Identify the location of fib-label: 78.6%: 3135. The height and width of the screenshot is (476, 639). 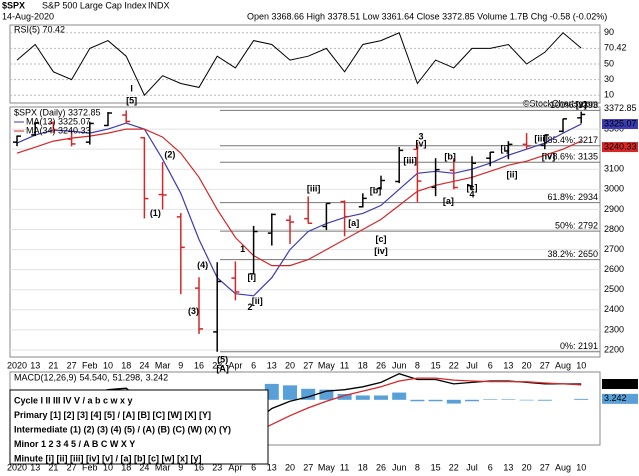
(572, 157).